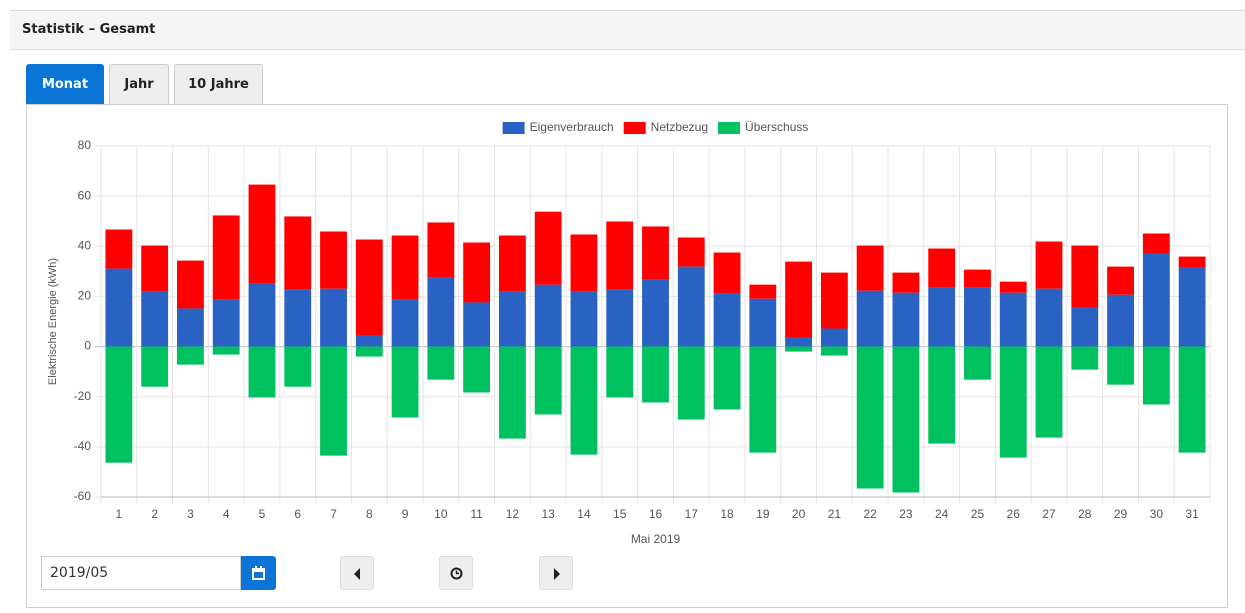 Image resolution: width=1245 pixels, height=613 pixels. What do you see at coordinates (763, 514) in the screenshot?
I see `x-tick-label: 19` at bounding box center [763, 514].